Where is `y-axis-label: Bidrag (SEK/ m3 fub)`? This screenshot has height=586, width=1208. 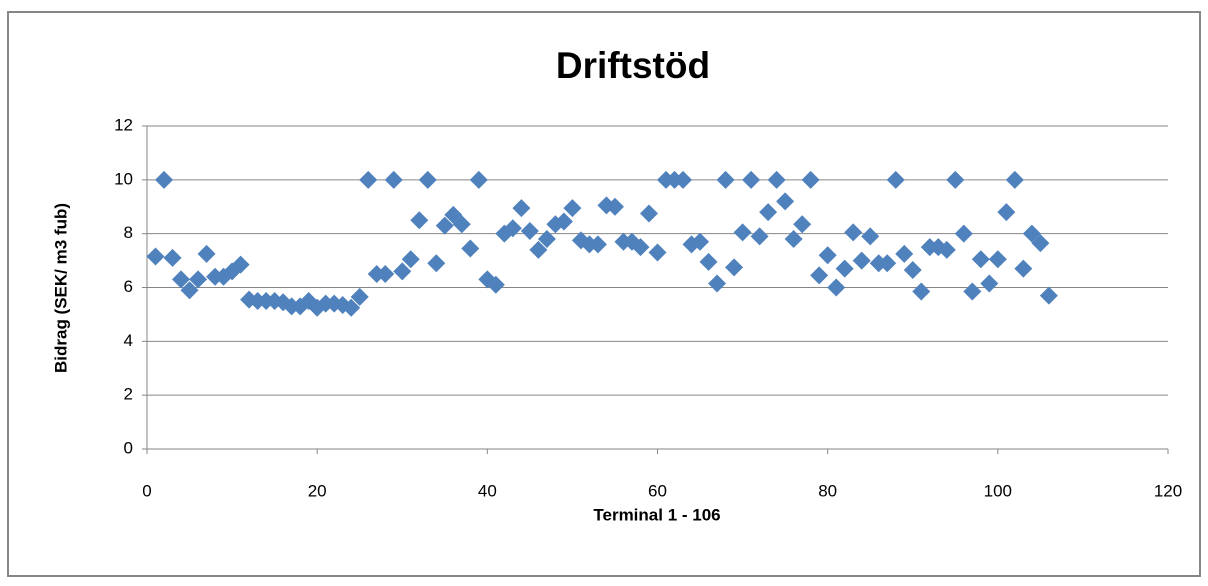
y-axis-label: Bidrag (SEK/ m3 fub) is located at coordinates (60, 288).